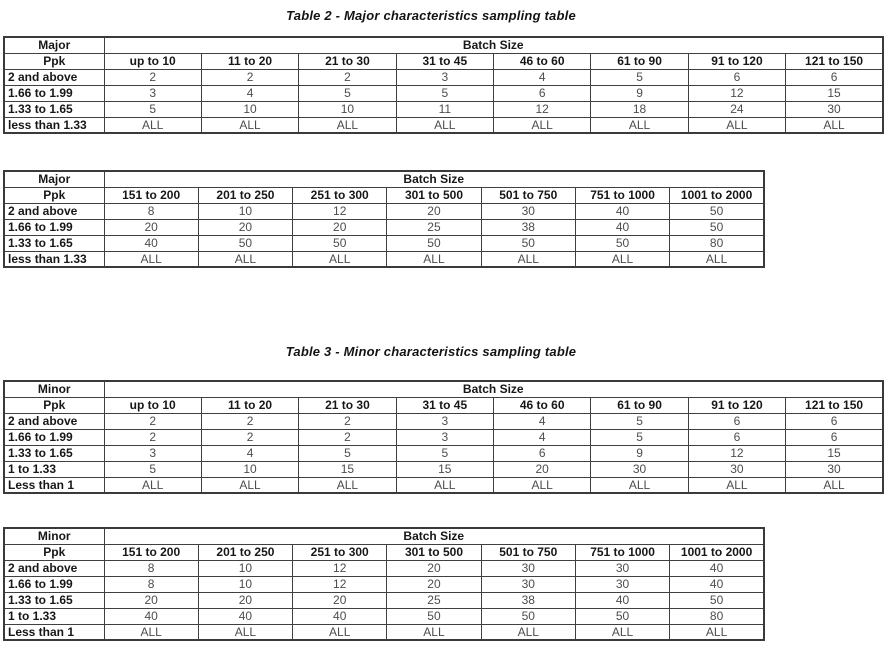  Describe the element at coordinates (622, 552) in the screenshot. I see `column-header: 751 to 1000` at that location.